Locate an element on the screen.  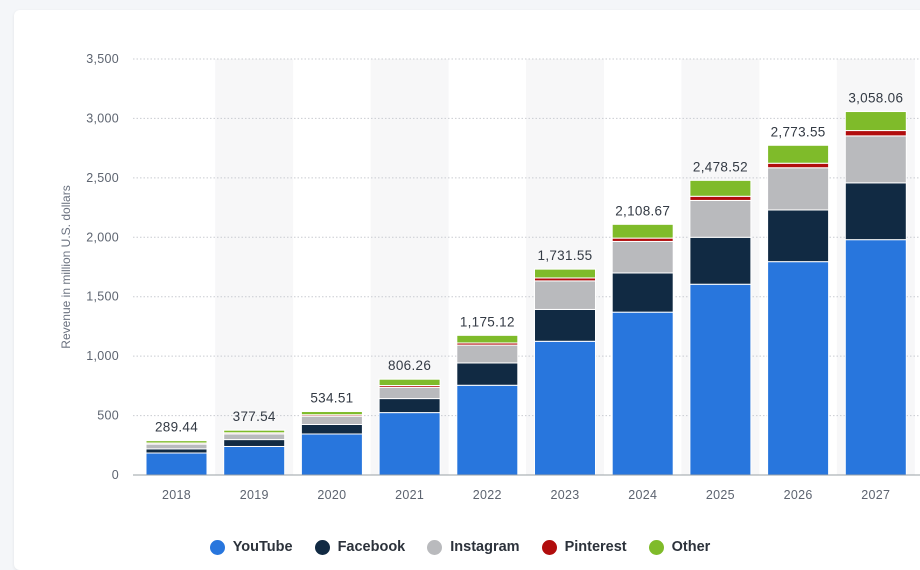
y-tick-label: 2,500 is located at coordinates (102, 178).